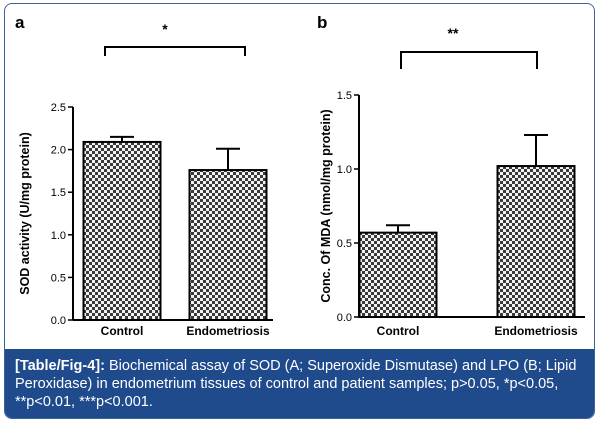  Describe the element at coordinates (58, 151) in the screenshot. I see `y-tick-label: 2.0` at that location.